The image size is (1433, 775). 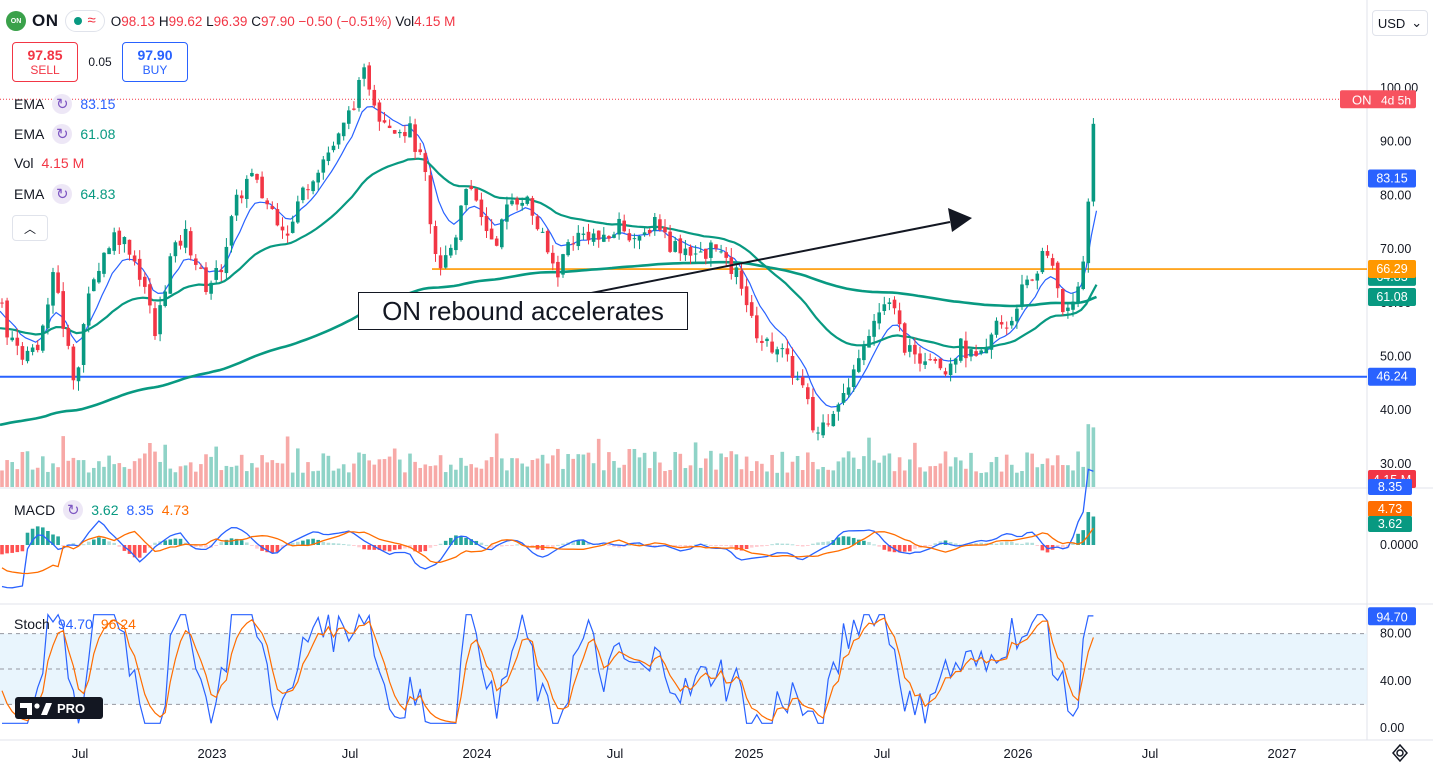 What do you see at coordinates (59, 708) in the screenshot?
I see `tradingview-logo: PRO` at bounding box center [59, 708].